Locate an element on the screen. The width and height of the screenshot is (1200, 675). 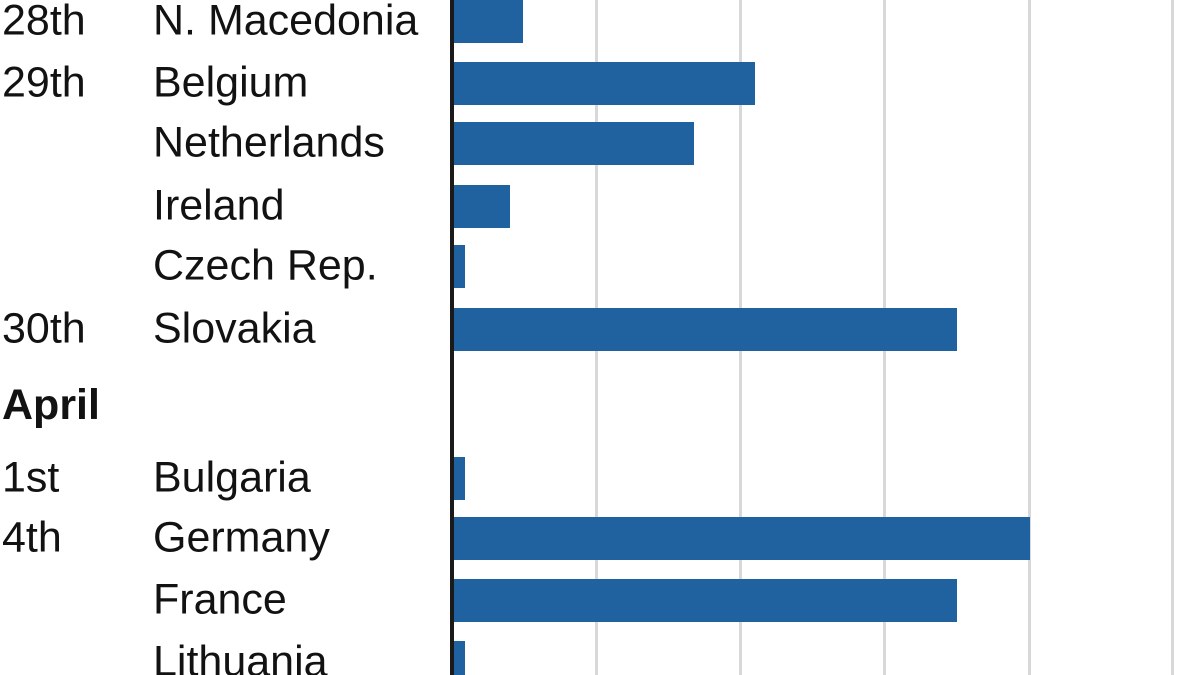
country-label: N. Macedonia is located at coordinates (286, 22).